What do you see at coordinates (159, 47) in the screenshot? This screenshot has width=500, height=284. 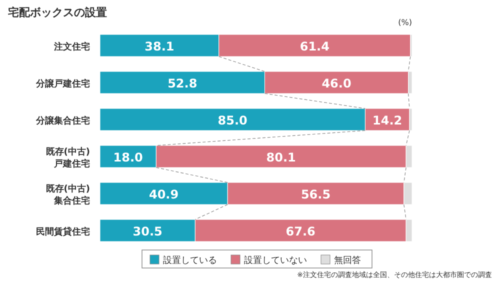 I see `data-label: 38.1` at bounding box center [159, 47].